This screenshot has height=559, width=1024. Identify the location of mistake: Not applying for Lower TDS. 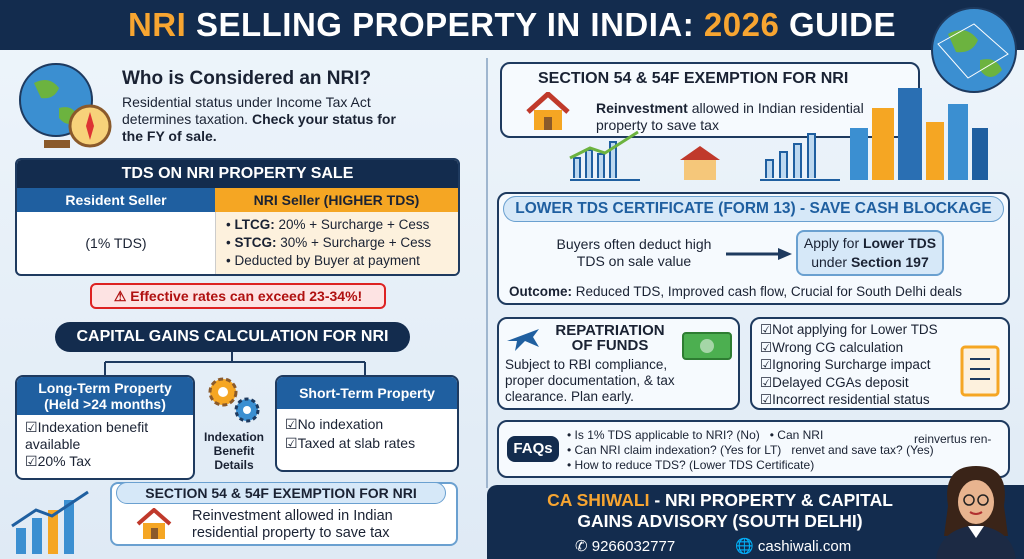
(880, 330).